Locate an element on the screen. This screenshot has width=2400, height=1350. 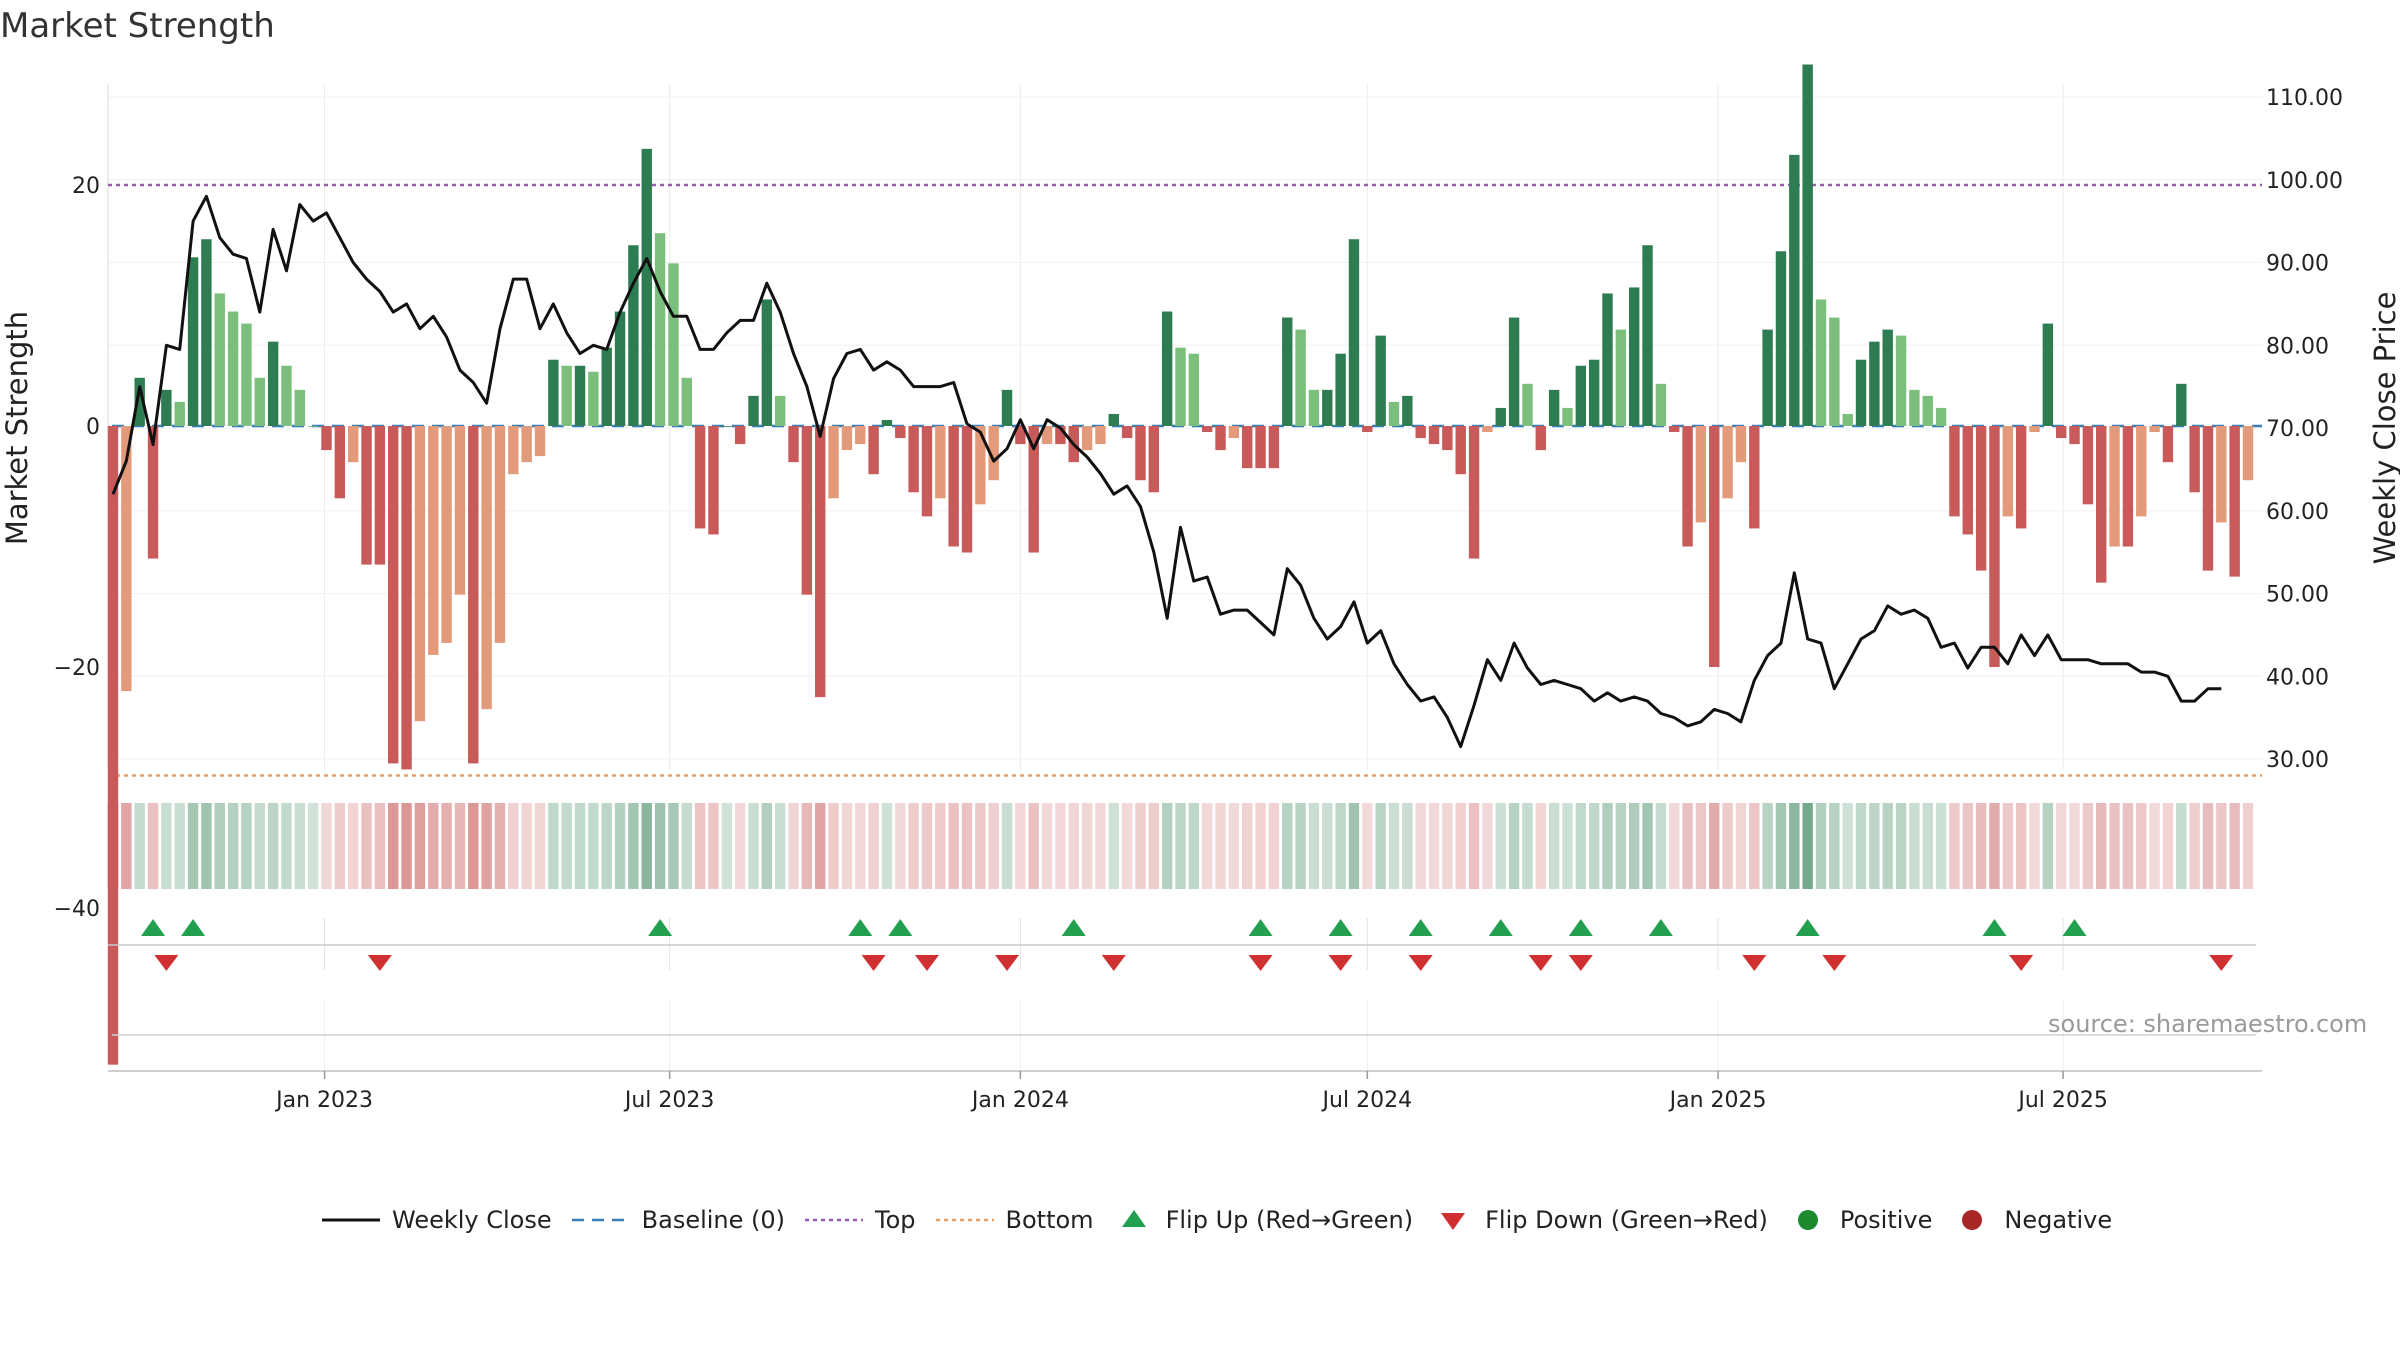
legend-item-baseline: Baseline (0) is located at coordinates (678, 1220).